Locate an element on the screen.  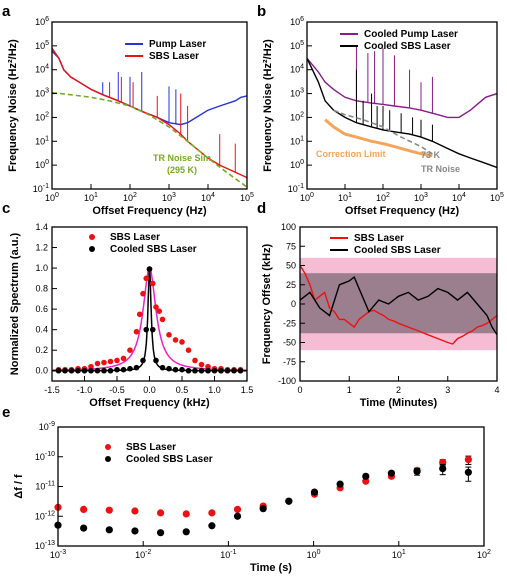
y-tick-label: 0.6 is located at coordinates (41, 309).